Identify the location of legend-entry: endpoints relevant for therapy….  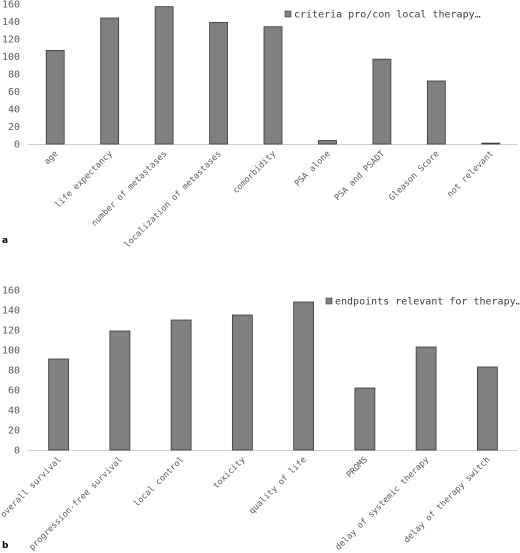
(427, 302).